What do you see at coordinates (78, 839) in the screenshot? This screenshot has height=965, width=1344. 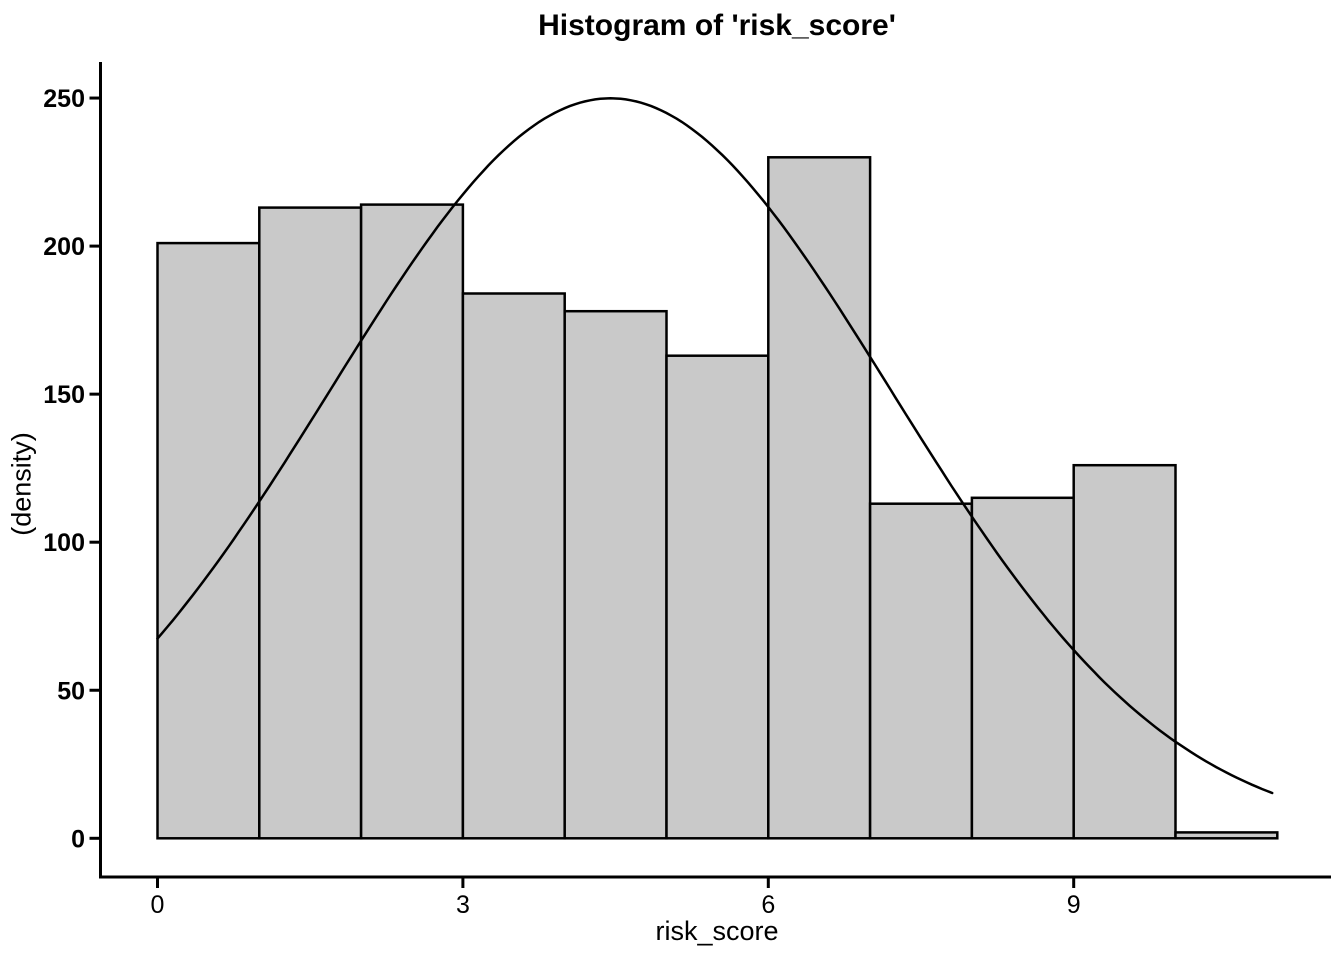 I see `y-tick-label: 0` at bounding box center [78, 839].